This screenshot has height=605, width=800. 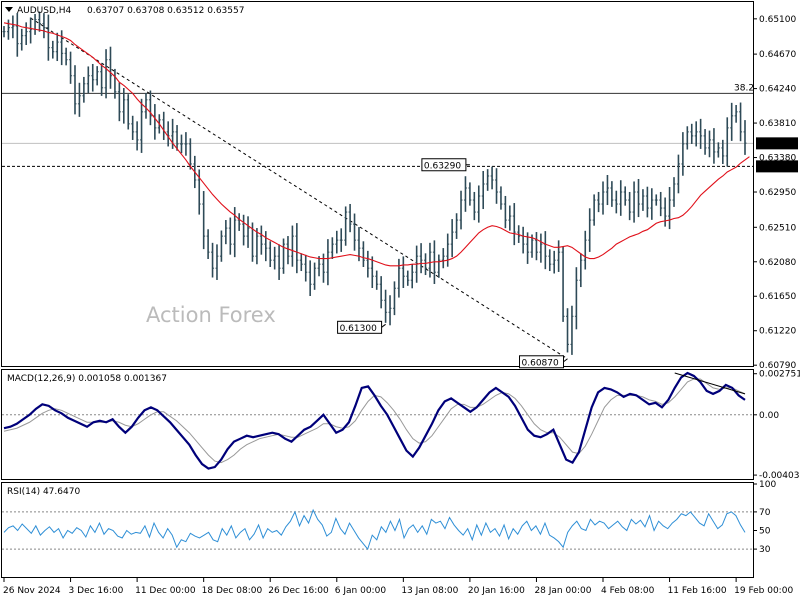 What do you see at coordinates (298, 591) in the screenshot?
I see `time-tick-label: 26 Dec 16:00` at bounding box center [298, 591].